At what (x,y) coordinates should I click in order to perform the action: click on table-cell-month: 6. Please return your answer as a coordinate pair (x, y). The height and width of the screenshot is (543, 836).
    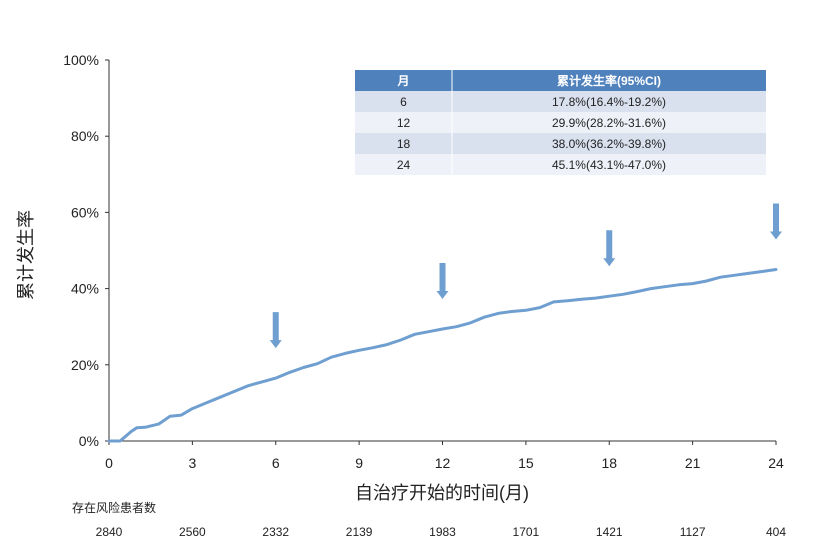
    Looking at the image, I should click on (403, 102).